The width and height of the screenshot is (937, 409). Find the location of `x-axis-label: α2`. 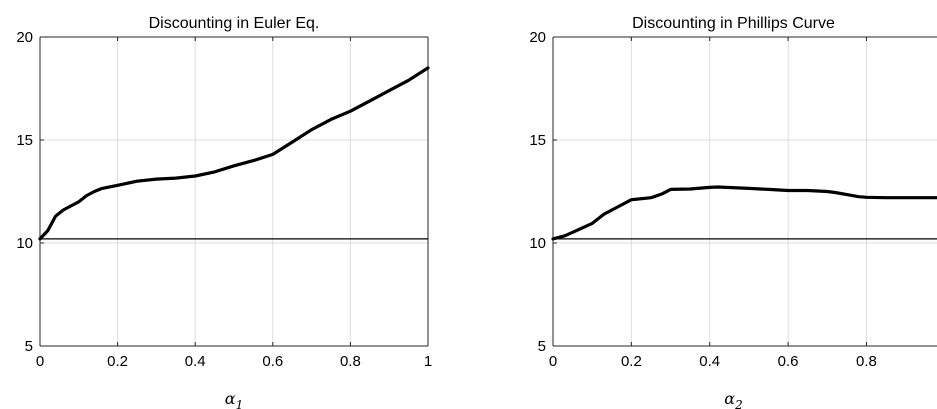

x-axis-label: α2 is located at coordinates (733, 399).